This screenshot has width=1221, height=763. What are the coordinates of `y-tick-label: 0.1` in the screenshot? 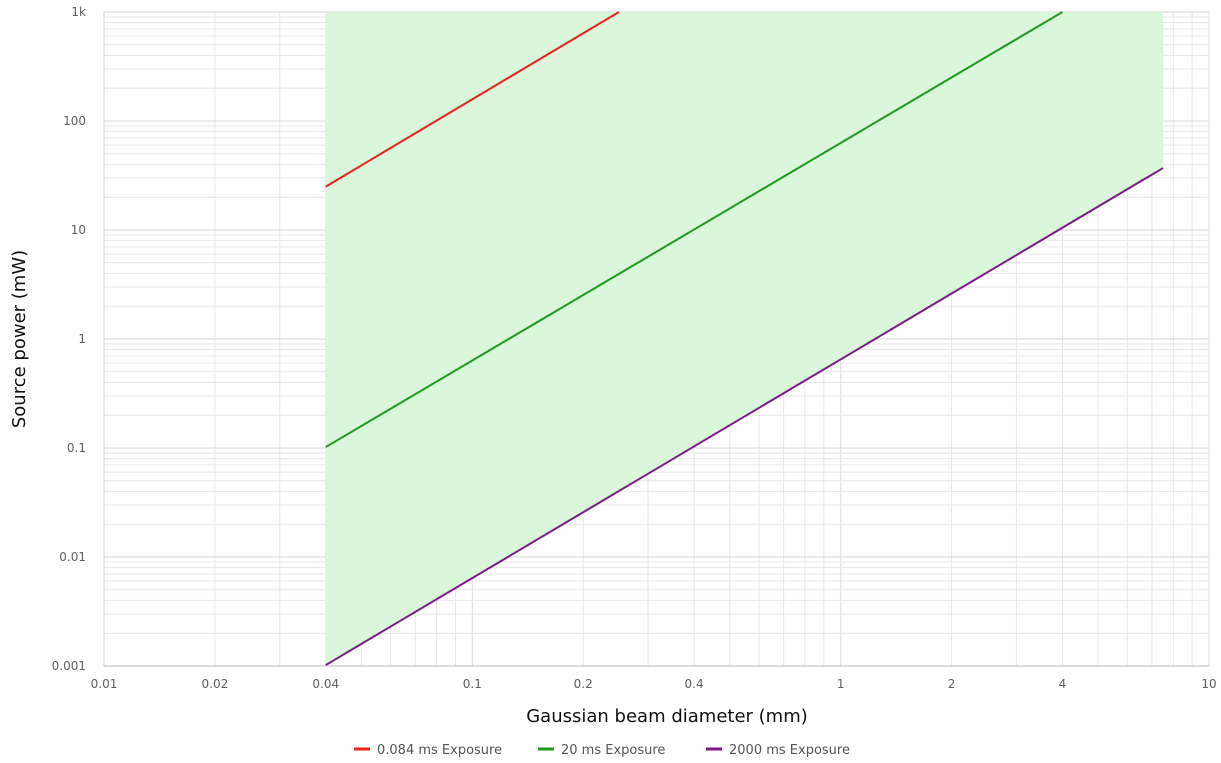 It's located at (76, 448).